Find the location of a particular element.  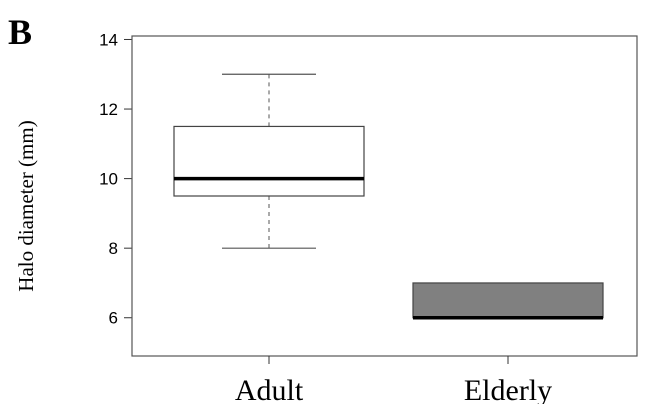

x-category-label: Adult is located at coordinates (269, 389).